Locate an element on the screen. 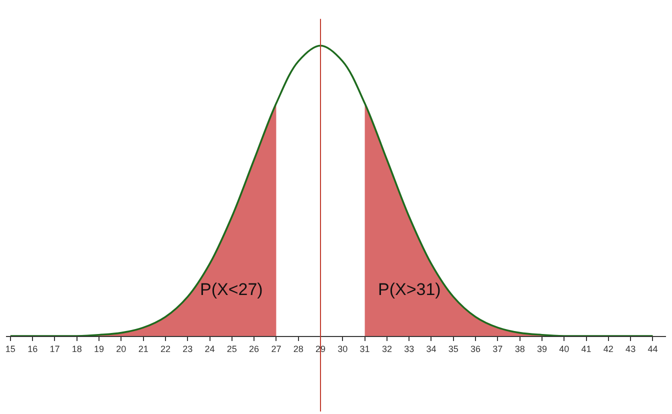 This screenshot has width=672, height=414. x-tick-label: 32 is located at coordinates (387, 349).